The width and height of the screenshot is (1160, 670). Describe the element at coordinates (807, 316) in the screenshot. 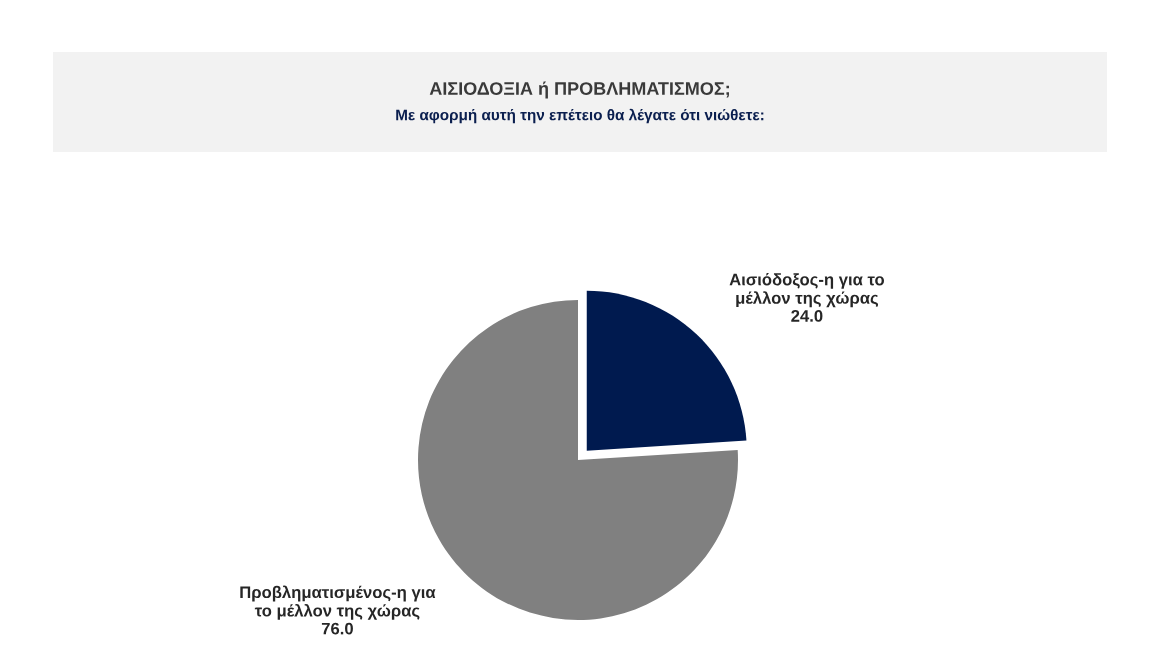

I see `data-label: 24.0` at that location.